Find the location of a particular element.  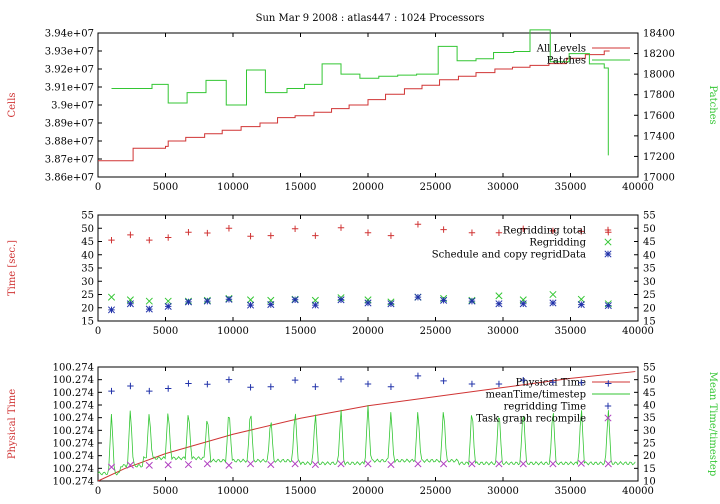

y-tick-label: 3.87e+07 is located at coordinates (69, 160).